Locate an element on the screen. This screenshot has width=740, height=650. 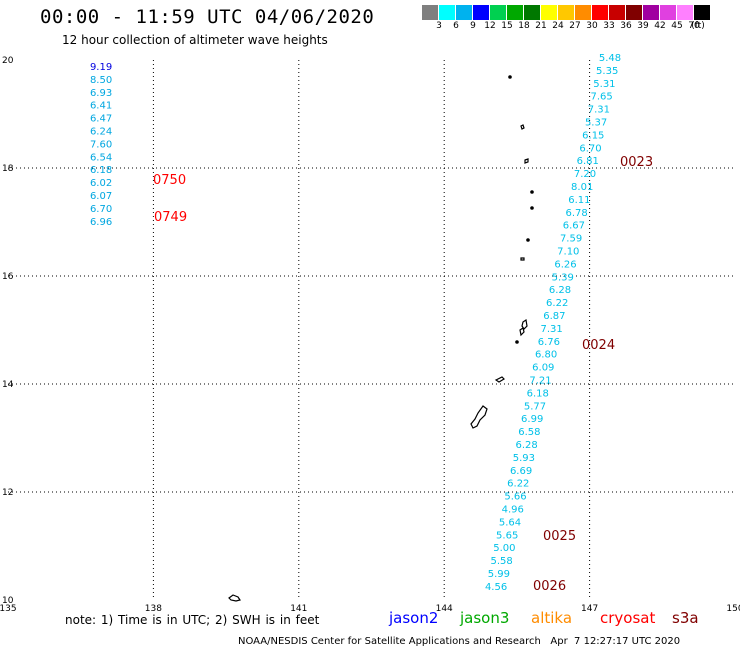
color-scale-label: 6 is located at coordinates (456, 26).